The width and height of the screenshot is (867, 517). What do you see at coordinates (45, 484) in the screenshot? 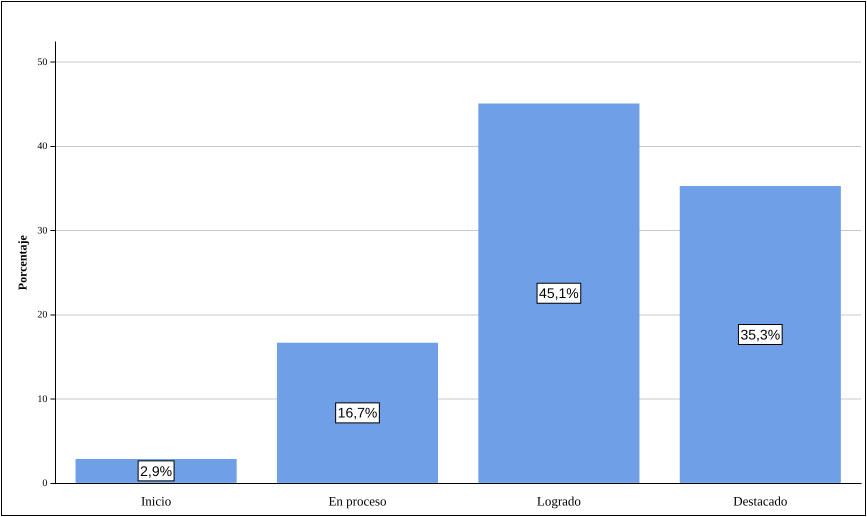
I see `y-tick-label: 0` at bounding box center [45, 484].